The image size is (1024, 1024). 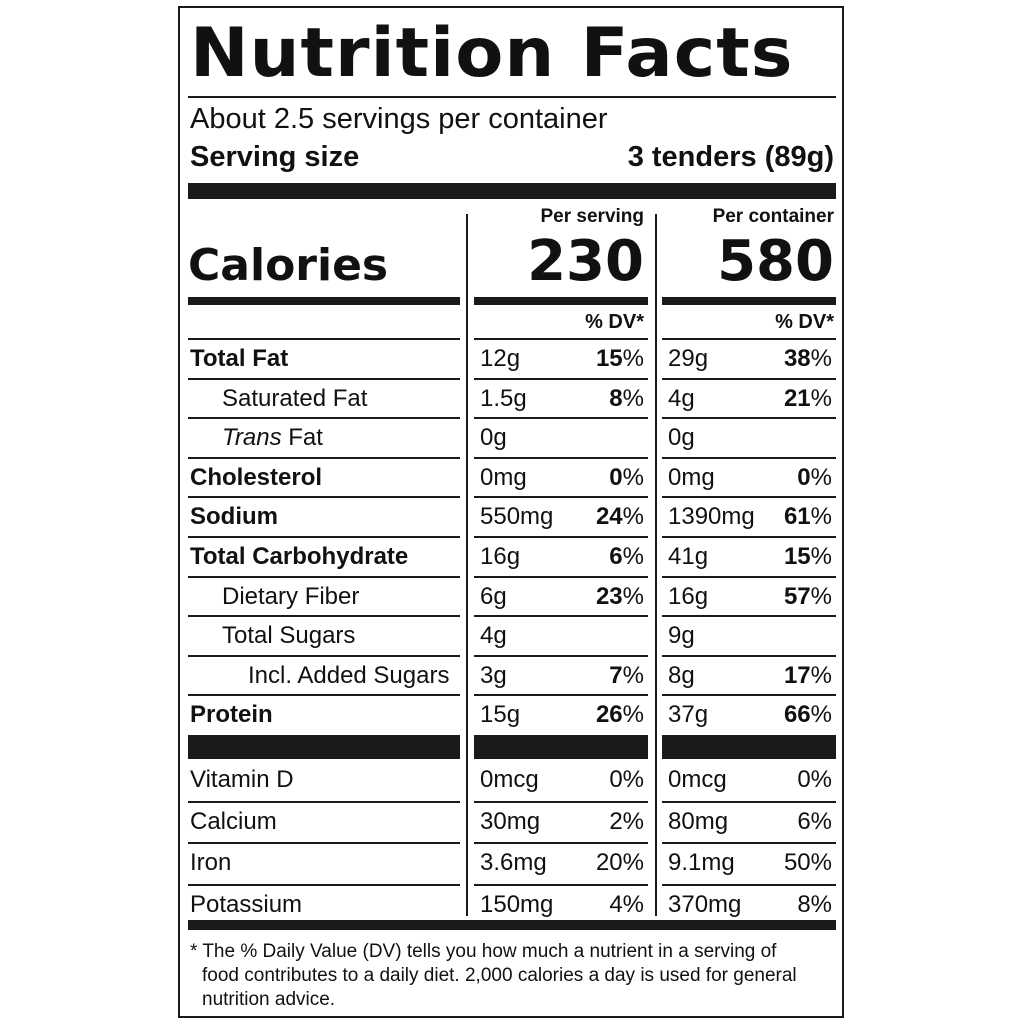 What do you see at coordinates (242, 779) in the screenshot?
I see `vitamin-name: Vitamin D` at bounding box center [242, 779].